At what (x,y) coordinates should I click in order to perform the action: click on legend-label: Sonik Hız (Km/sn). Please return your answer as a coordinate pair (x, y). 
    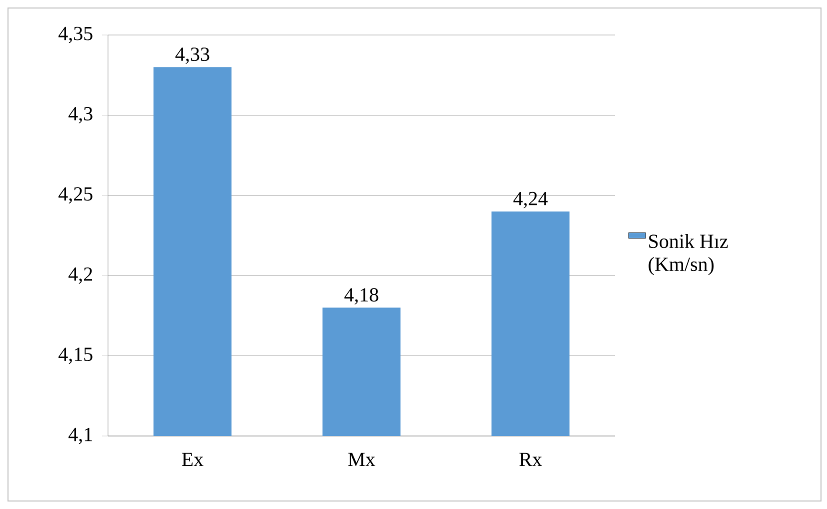
    Looking at the image, I should click on (688, 255).